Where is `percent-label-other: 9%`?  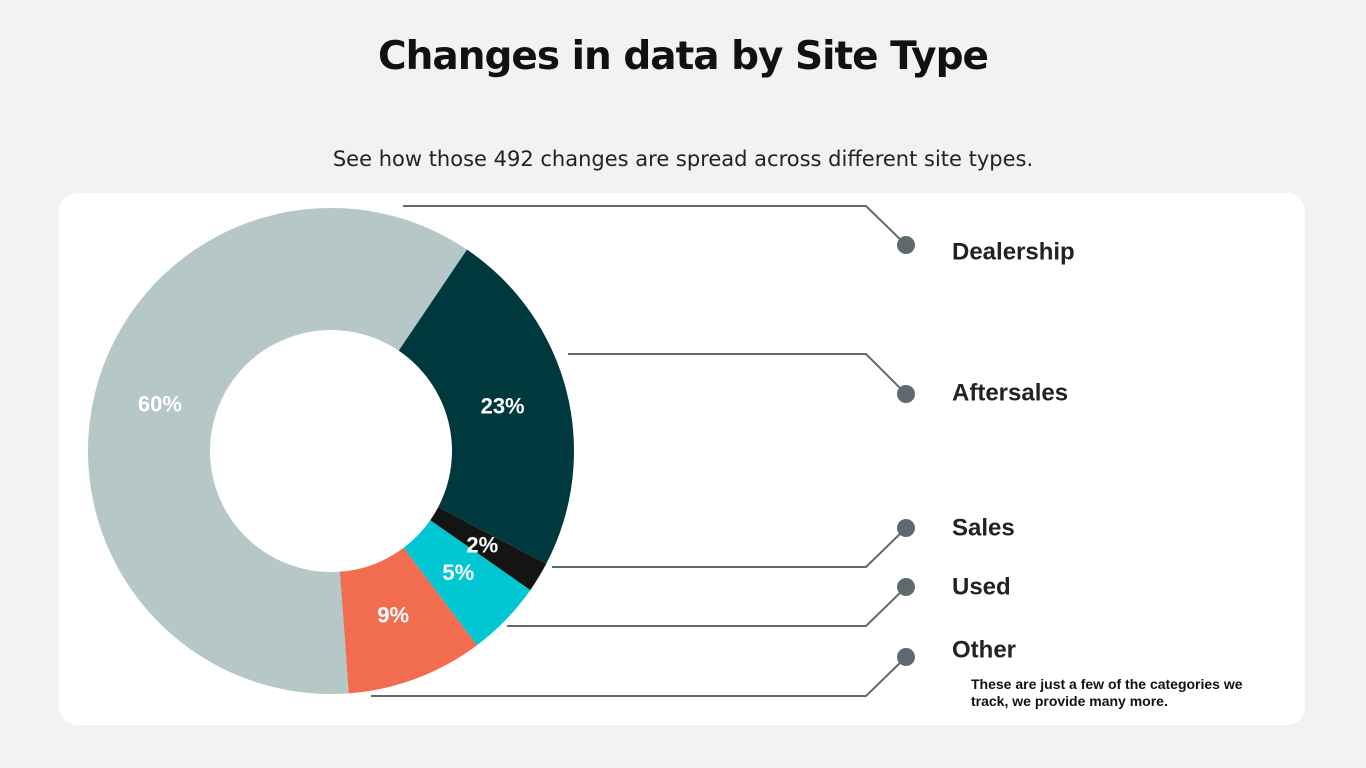
percent-label-other: 9% is located at coordinates (393, 615).